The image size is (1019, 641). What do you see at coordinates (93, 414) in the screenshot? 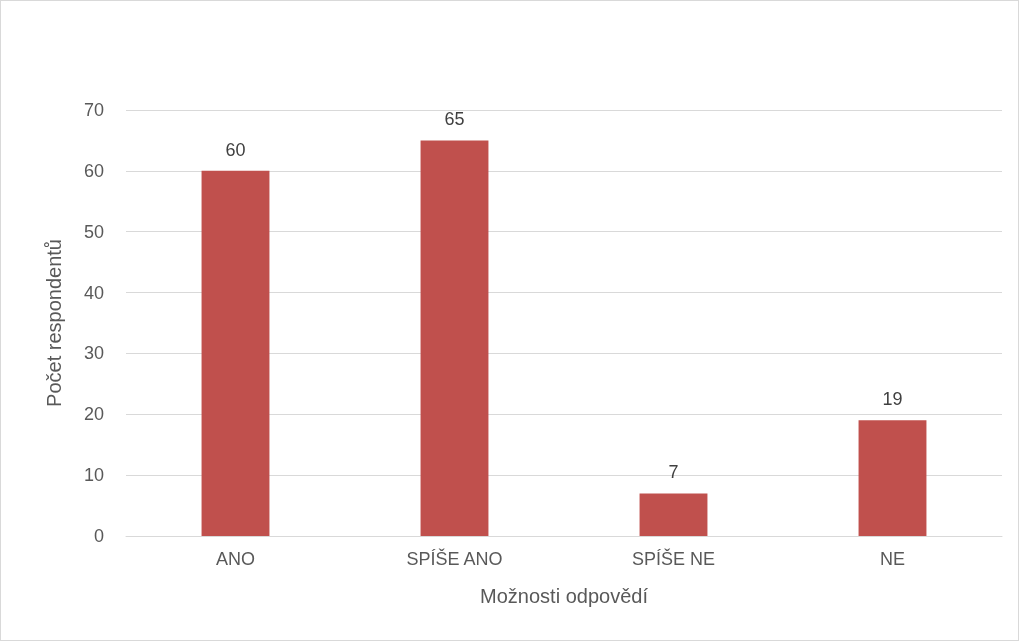
I see `y-tick-label: 20` at bounding box center [93, 414].